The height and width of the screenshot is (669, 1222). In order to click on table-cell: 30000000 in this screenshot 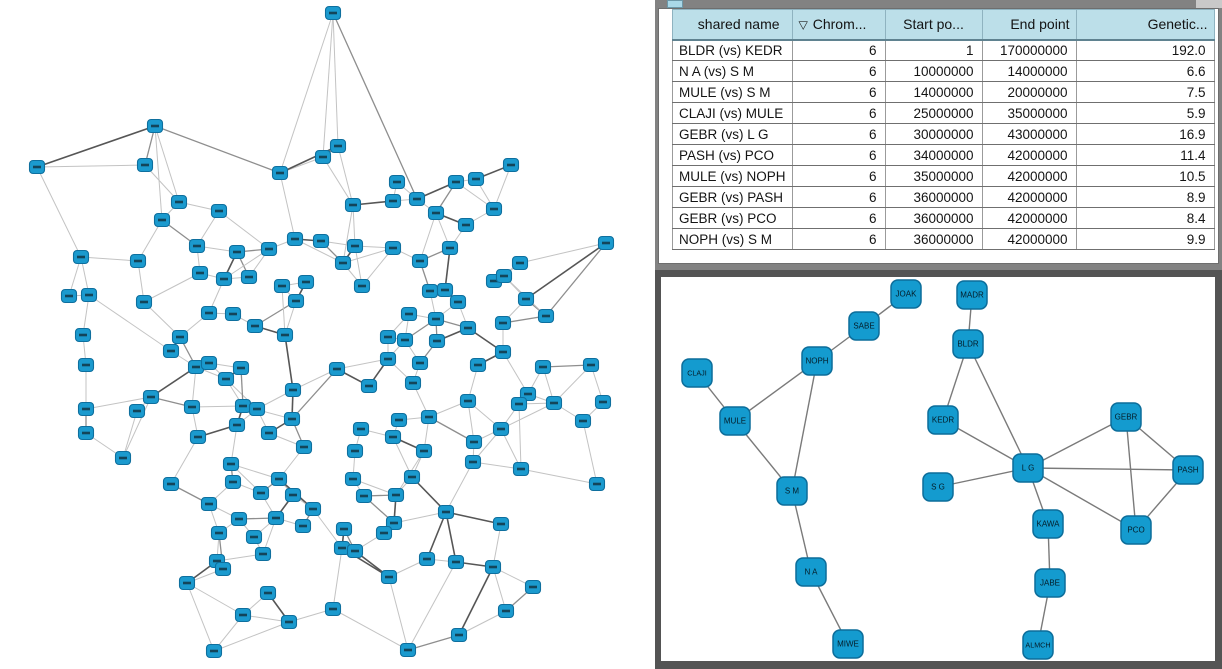, I will do `click(933, 134)`.